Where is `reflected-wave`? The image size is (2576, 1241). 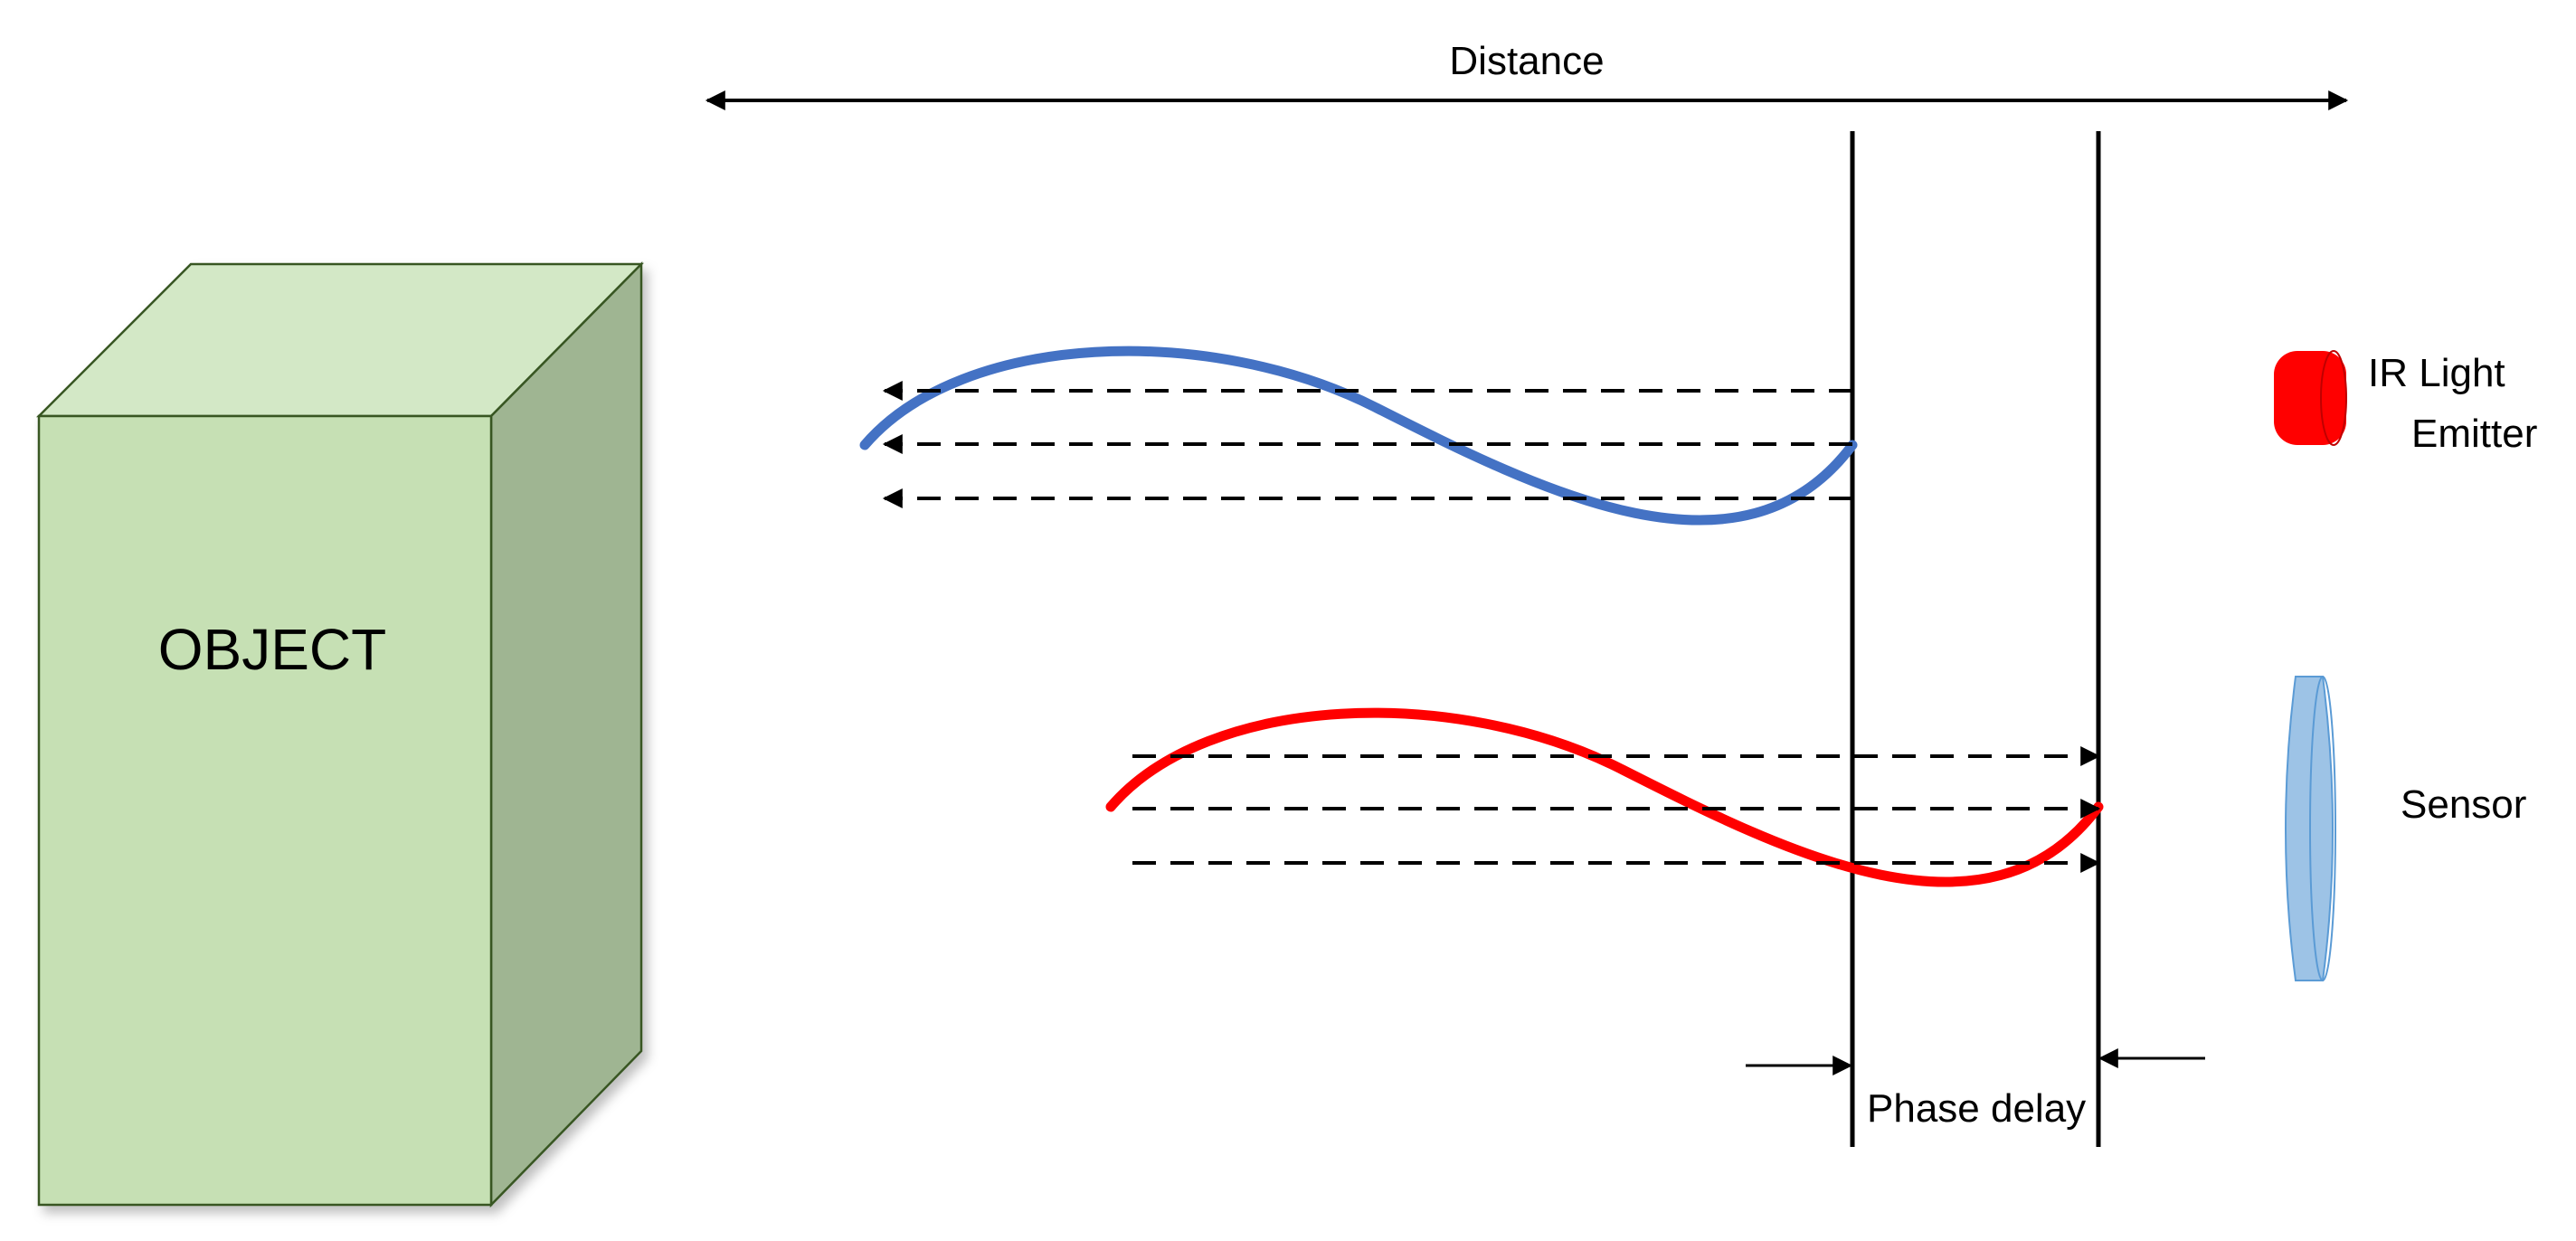 reflected-wave is located at coordinates (1604, 797).